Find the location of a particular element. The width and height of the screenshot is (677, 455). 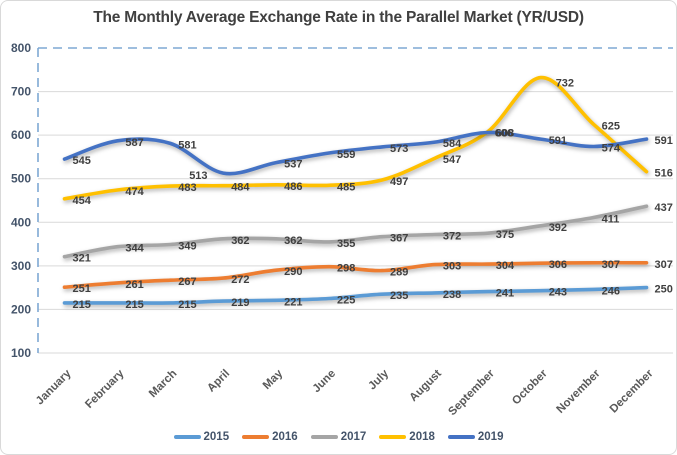

series-line-2017 is located at coordinates (355, 231).